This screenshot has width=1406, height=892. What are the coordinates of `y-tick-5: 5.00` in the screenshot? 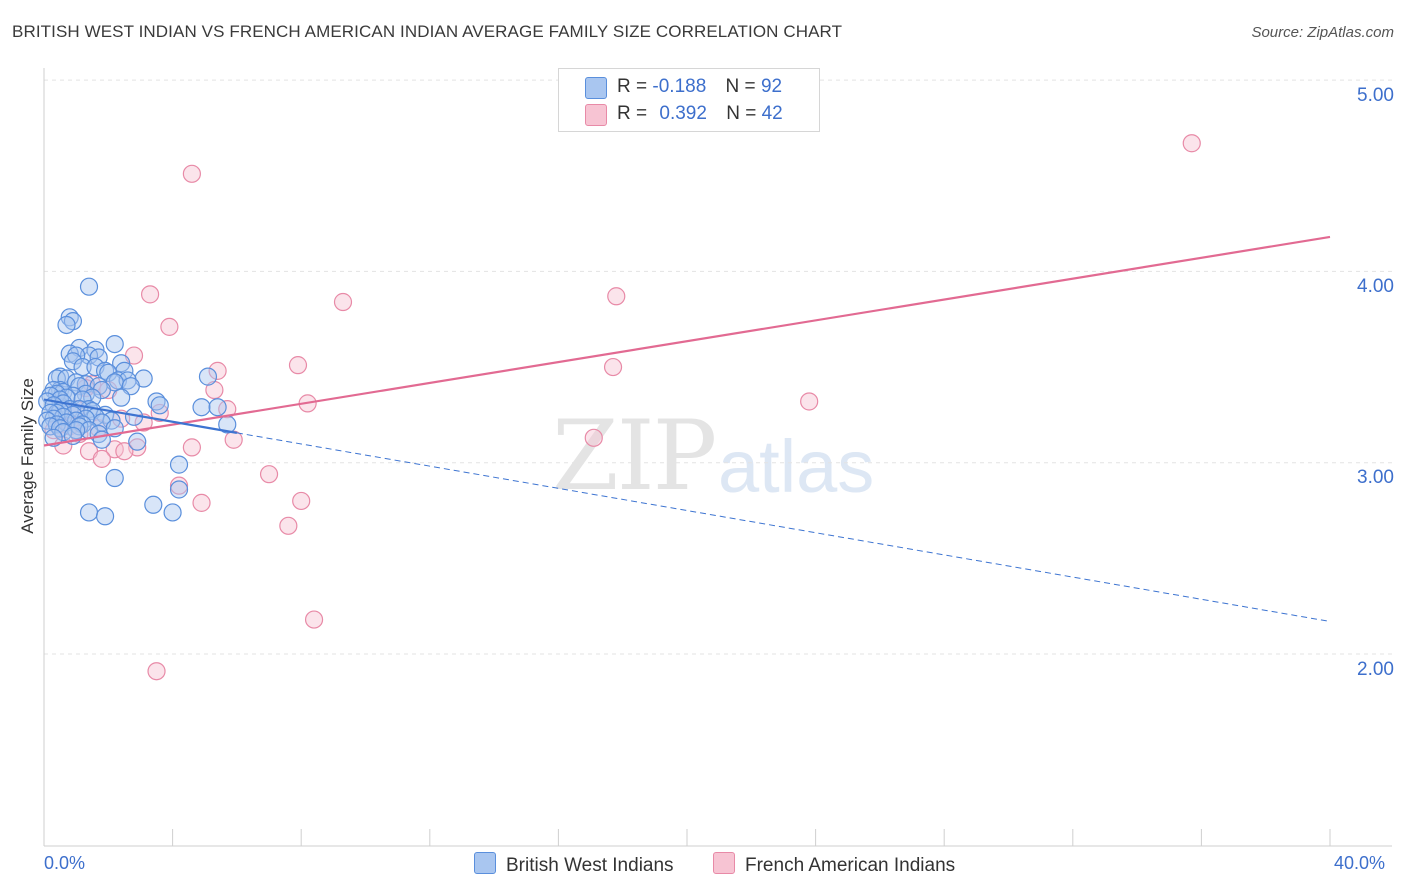 It's located at (1375, 95).